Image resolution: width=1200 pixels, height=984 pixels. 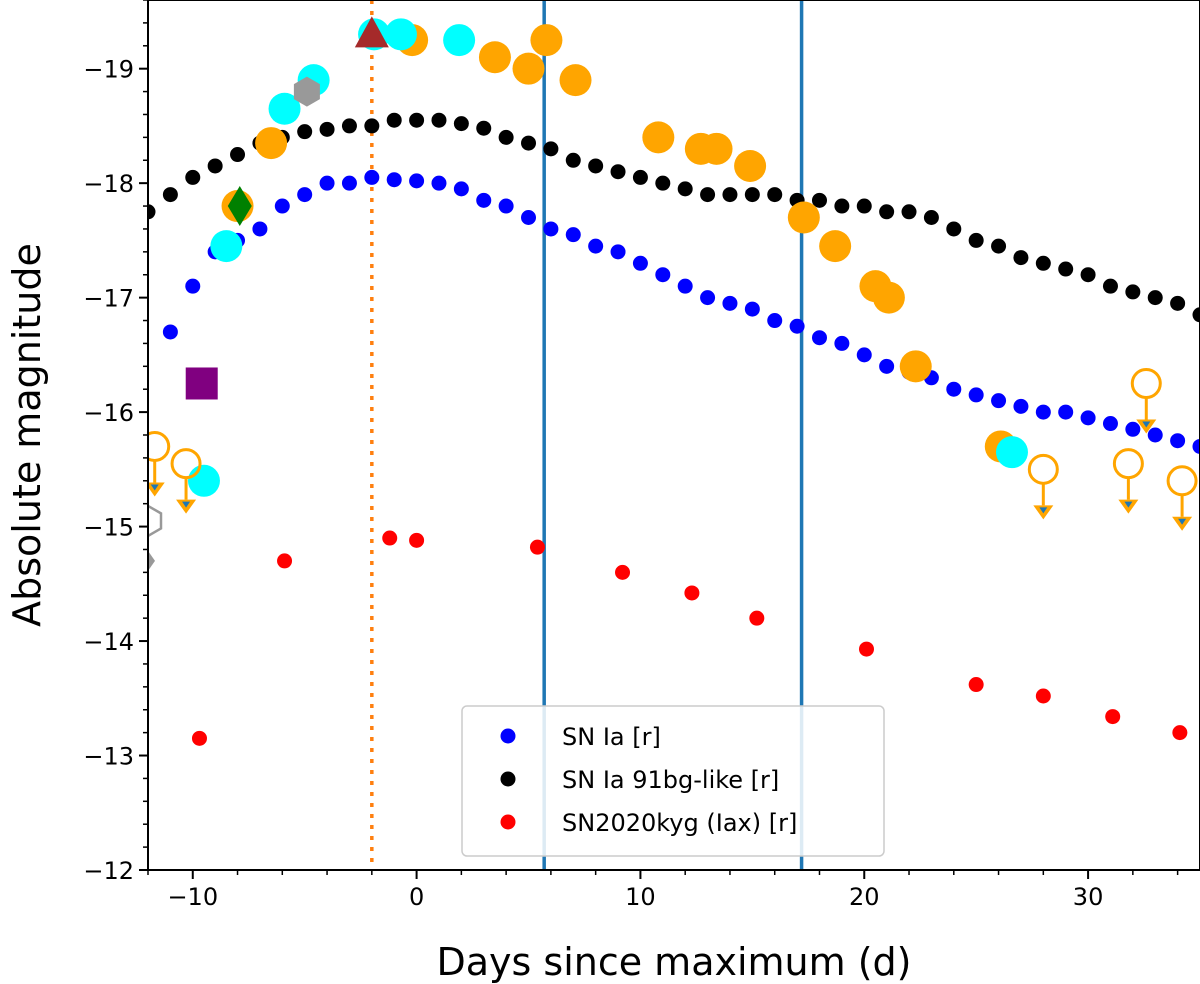 I want to click on x-tick-label-4: 30, so click(x=1088, y=897).